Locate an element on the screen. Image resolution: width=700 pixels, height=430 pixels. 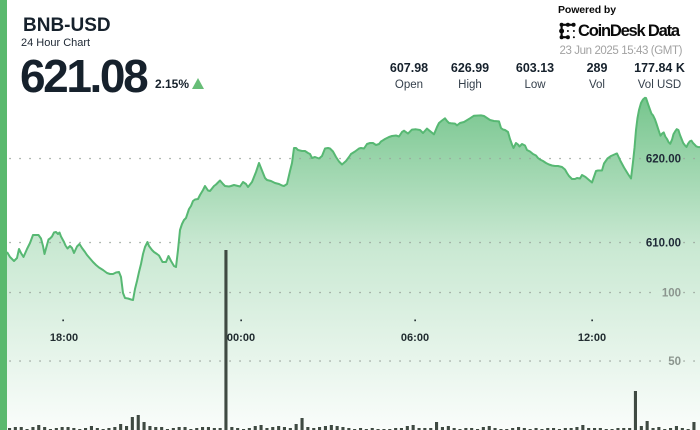
svg-text: 100 is located at coordinates (671, 294).